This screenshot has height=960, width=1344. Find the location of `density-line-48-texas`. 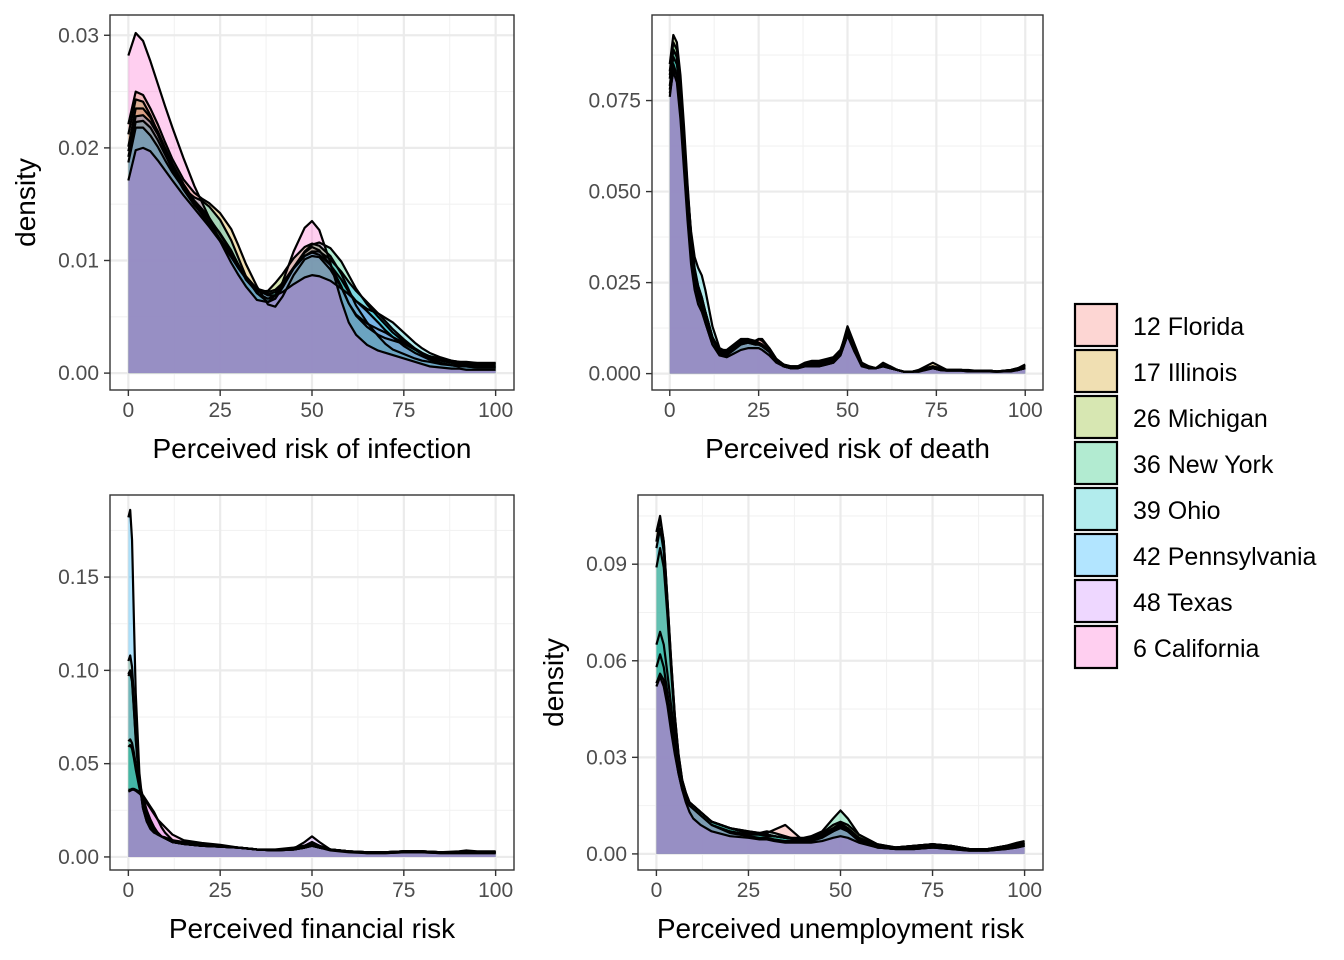

density-line-48-texas is located at coordinates (311, 257).